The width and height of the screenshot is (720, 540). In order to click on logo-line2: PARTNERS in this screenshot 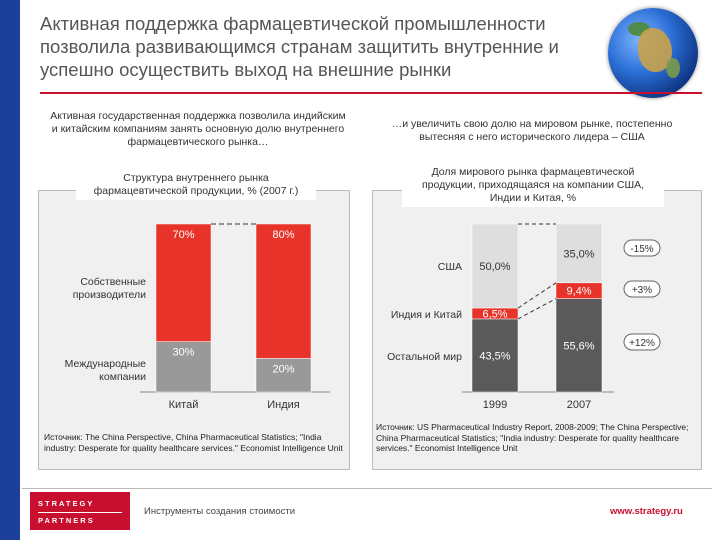, I will do `click(66, 520)`.